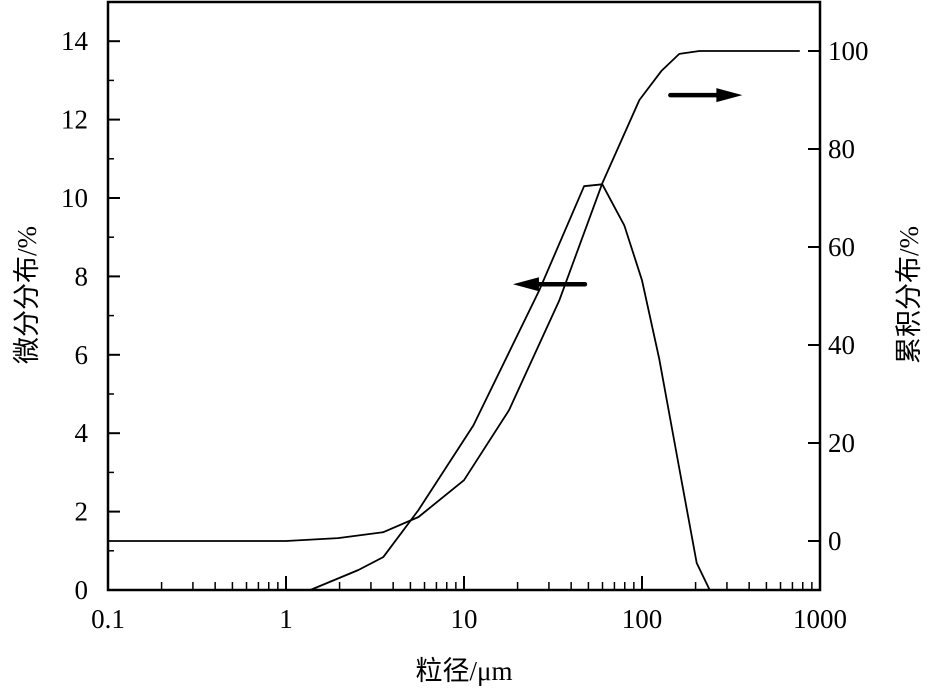 The image size is (945, 692). What do you see at coordinates (82, 276) in the screenshot?
I see `y-tick-label: 8` at bounding box center [82, 276].